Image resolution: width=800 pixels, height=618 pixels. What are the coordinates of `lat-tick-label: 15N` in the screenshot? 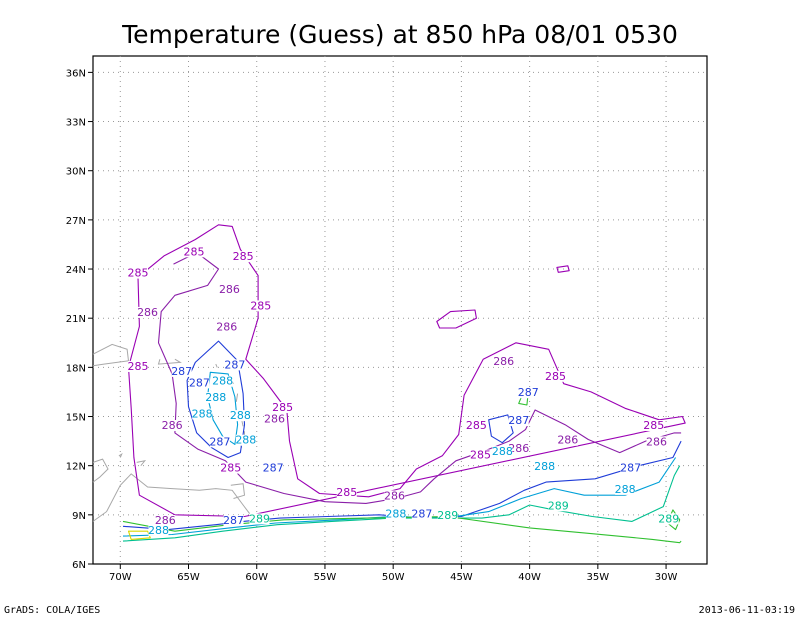 It's located at (76, 418).